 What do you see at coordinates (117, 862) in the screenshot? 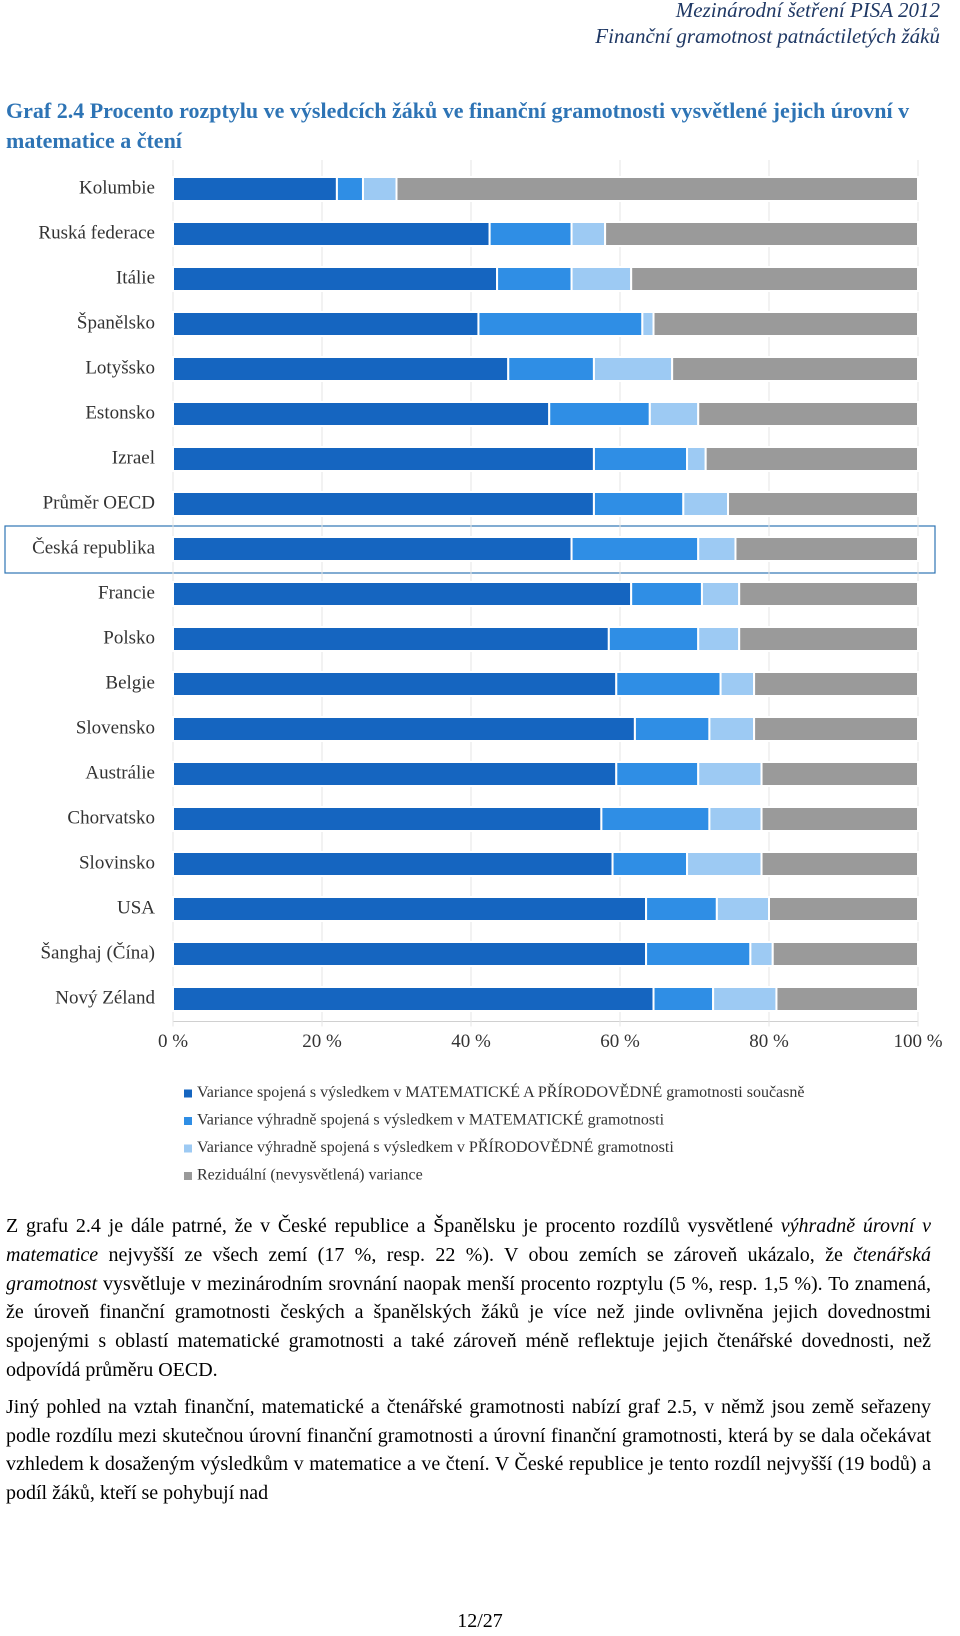
I see `y-tick-label: Slovinsko` at bounding box center [117, 862].